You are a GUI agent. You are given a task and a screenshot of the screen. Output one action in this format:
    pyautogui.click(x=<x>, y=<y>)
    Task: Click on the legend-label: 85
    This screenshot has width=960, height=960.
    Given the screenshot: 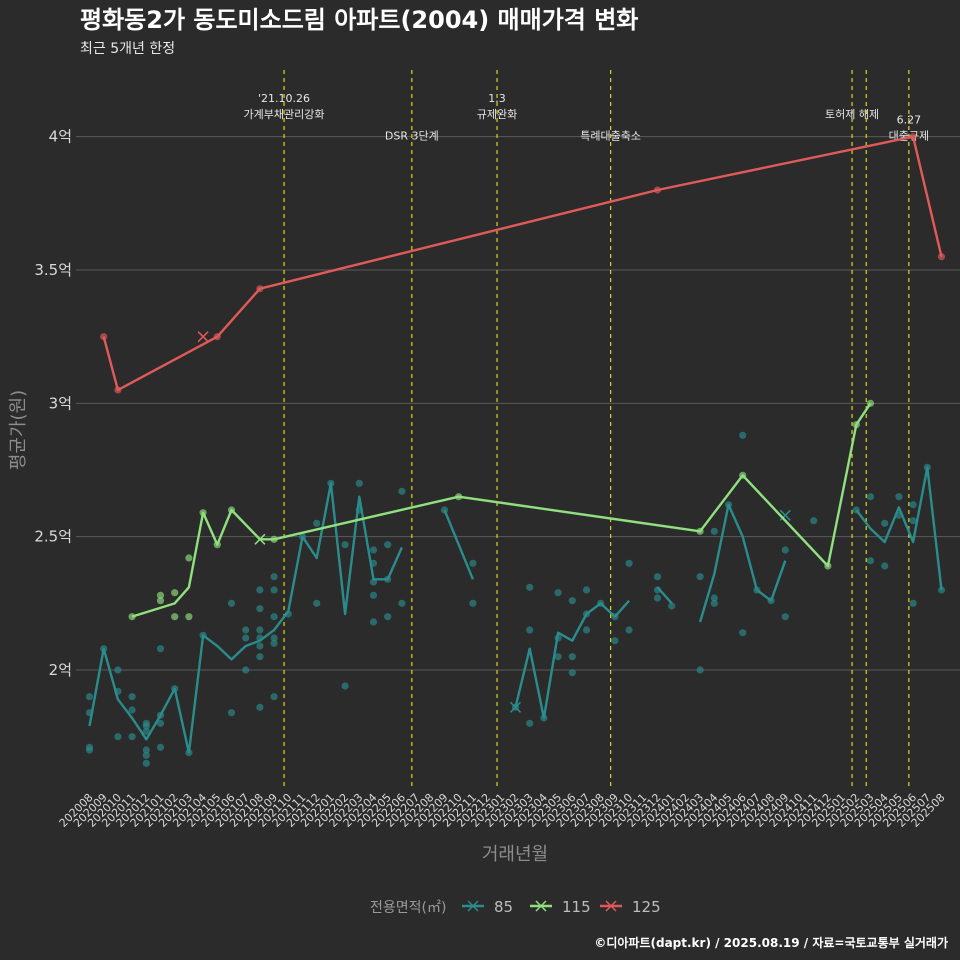 What is the action you would take?
    pyautogui.click(x=503, y=907)
    